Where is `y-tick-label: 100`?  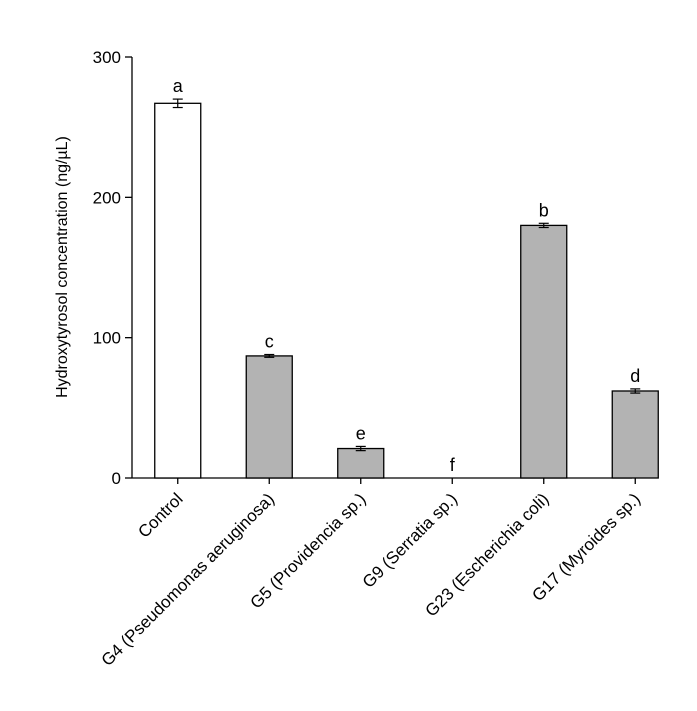 y-tick-label: 100 is located at coordinates (107, 338).